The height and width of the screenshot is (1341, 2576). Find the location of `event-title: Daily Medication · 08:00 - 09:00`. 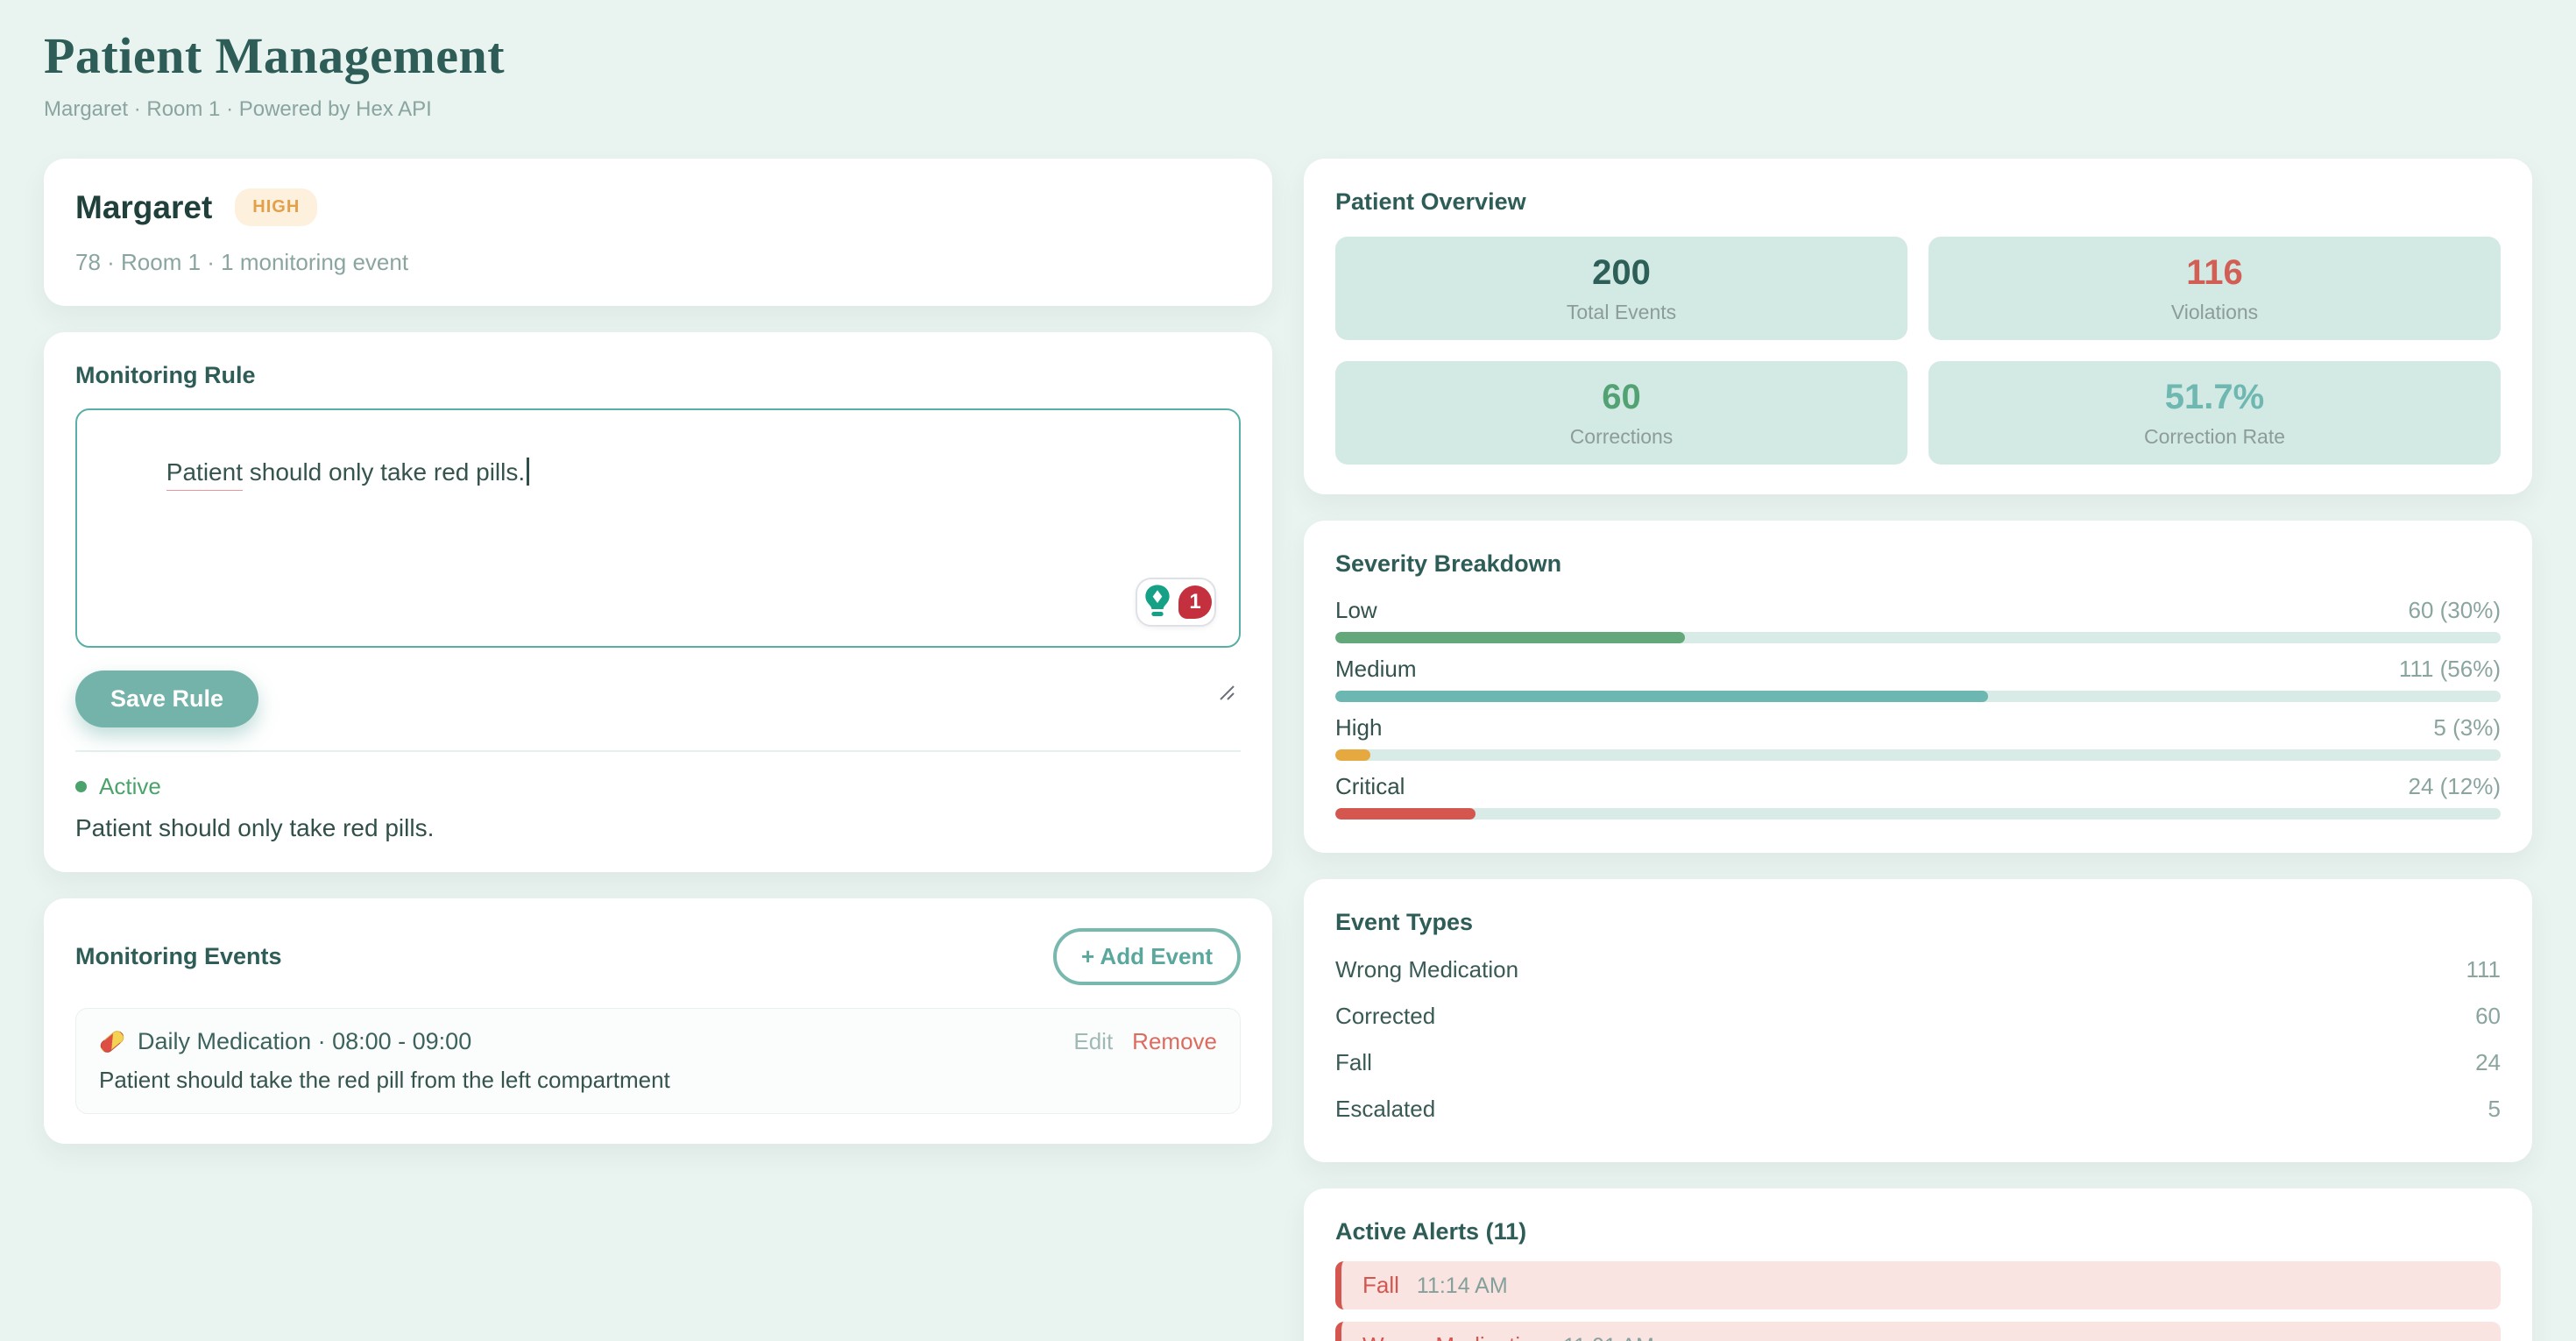

event-title: Daily Medication · 08:00 - 09:00 is located at coordinates (305, 1041).